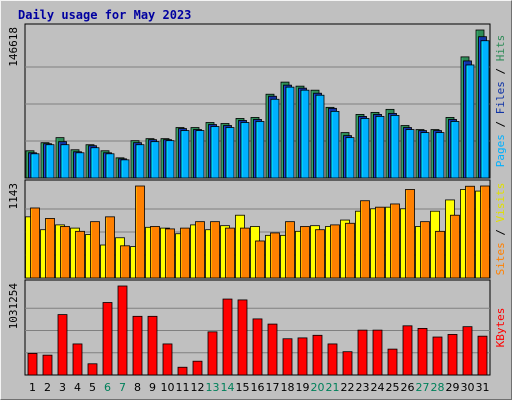  Describe the element at coordinates (380, 242) in the screenshot. I see `bar-sites-day-24-face` at that location.